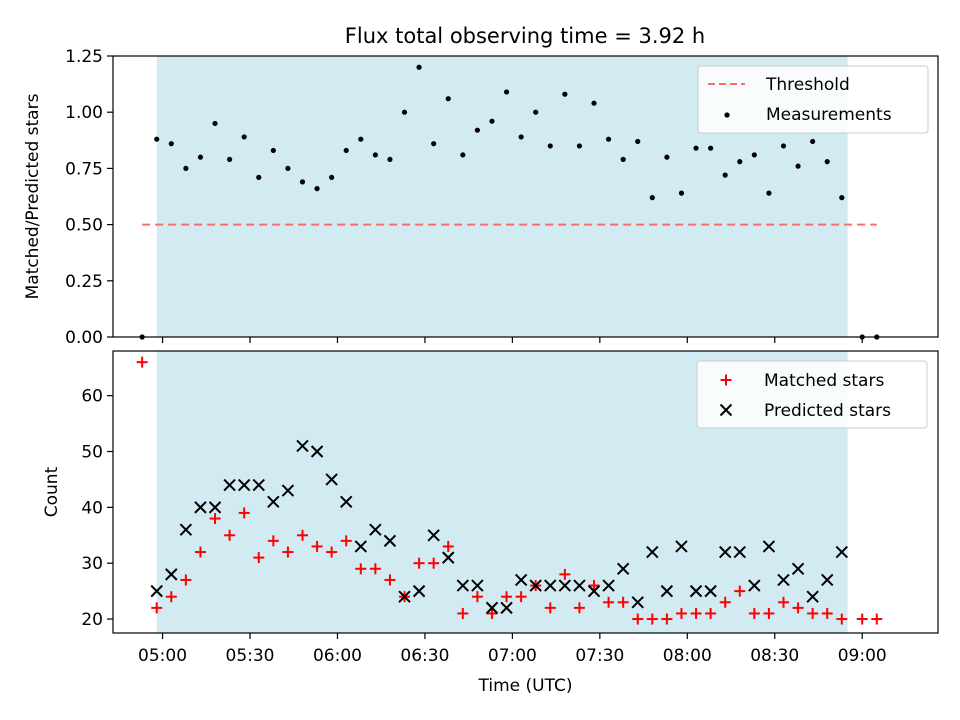  What do you see at coordinates (92, 453) in the screenshot?
I see `y-tick-label: 50` at bounding box center [92, 453].